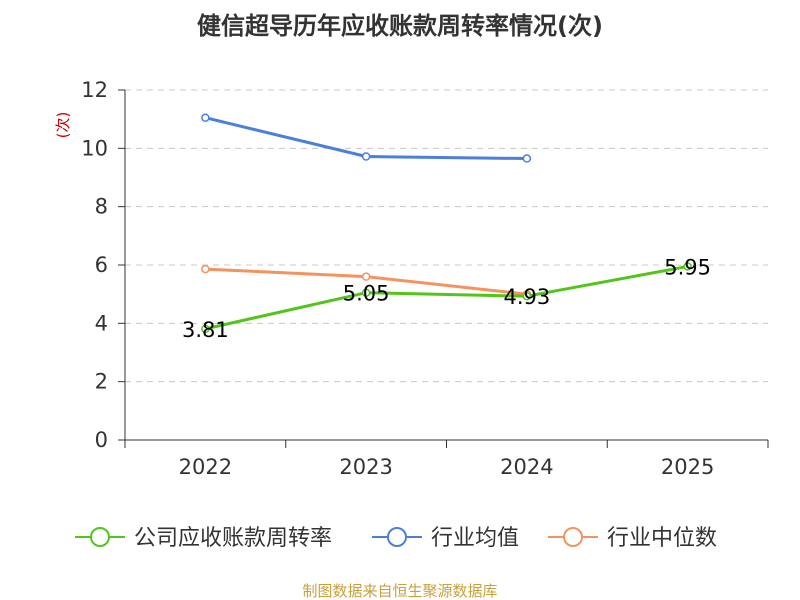 The image size is (800, 600). Describe the element at coordinates (101, 440) in the screenshot. I see `y-tick-label: 0` at that location.